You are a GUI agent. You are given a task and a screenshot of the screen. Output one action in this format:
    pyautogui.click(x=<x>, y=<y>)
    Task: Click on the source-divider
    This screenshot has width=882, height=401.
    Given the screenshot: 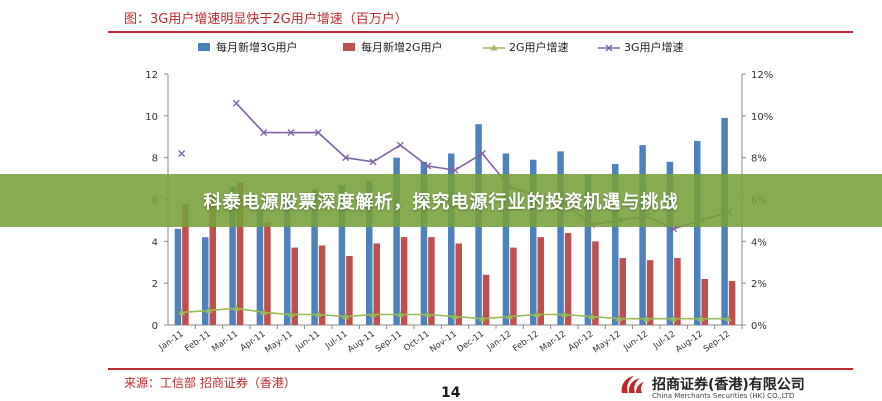 What is the action you would take?
    pyautogui.click(x=480, y=369)
    